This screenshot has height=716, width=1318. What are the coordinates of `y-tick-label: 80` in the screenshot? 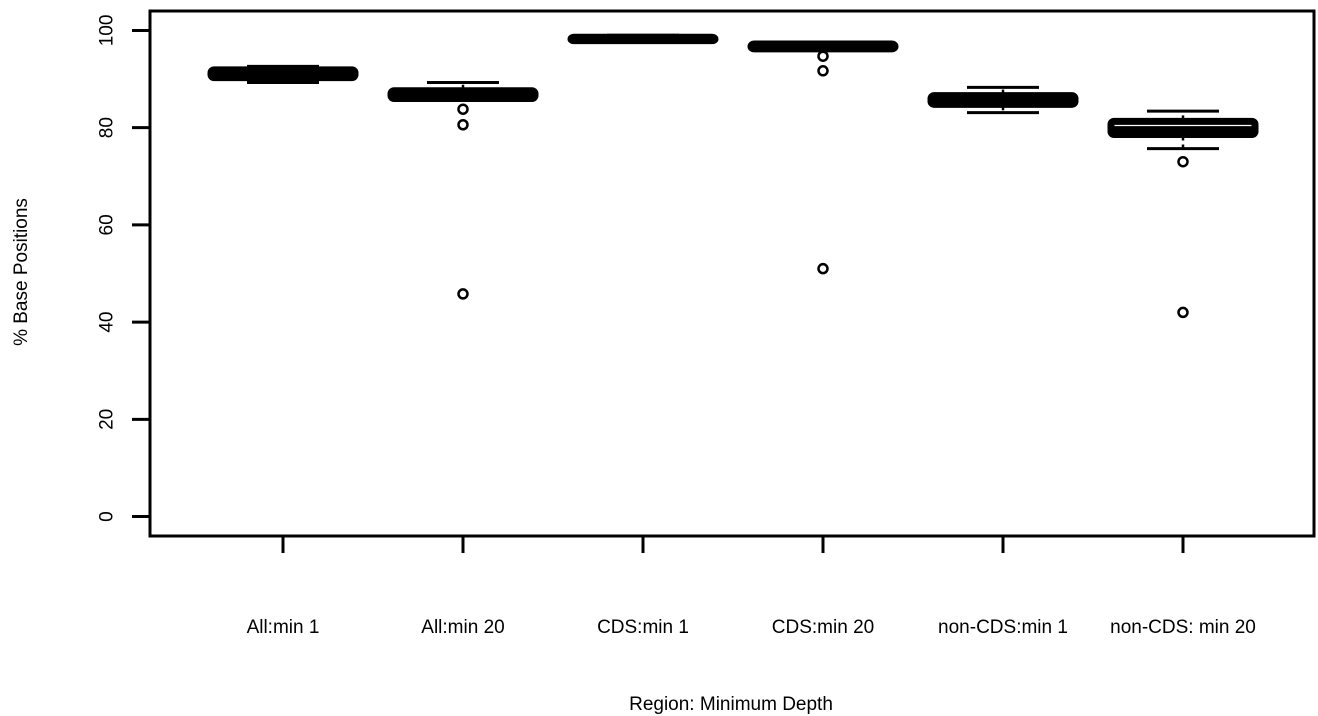 It's located at (107, 127).